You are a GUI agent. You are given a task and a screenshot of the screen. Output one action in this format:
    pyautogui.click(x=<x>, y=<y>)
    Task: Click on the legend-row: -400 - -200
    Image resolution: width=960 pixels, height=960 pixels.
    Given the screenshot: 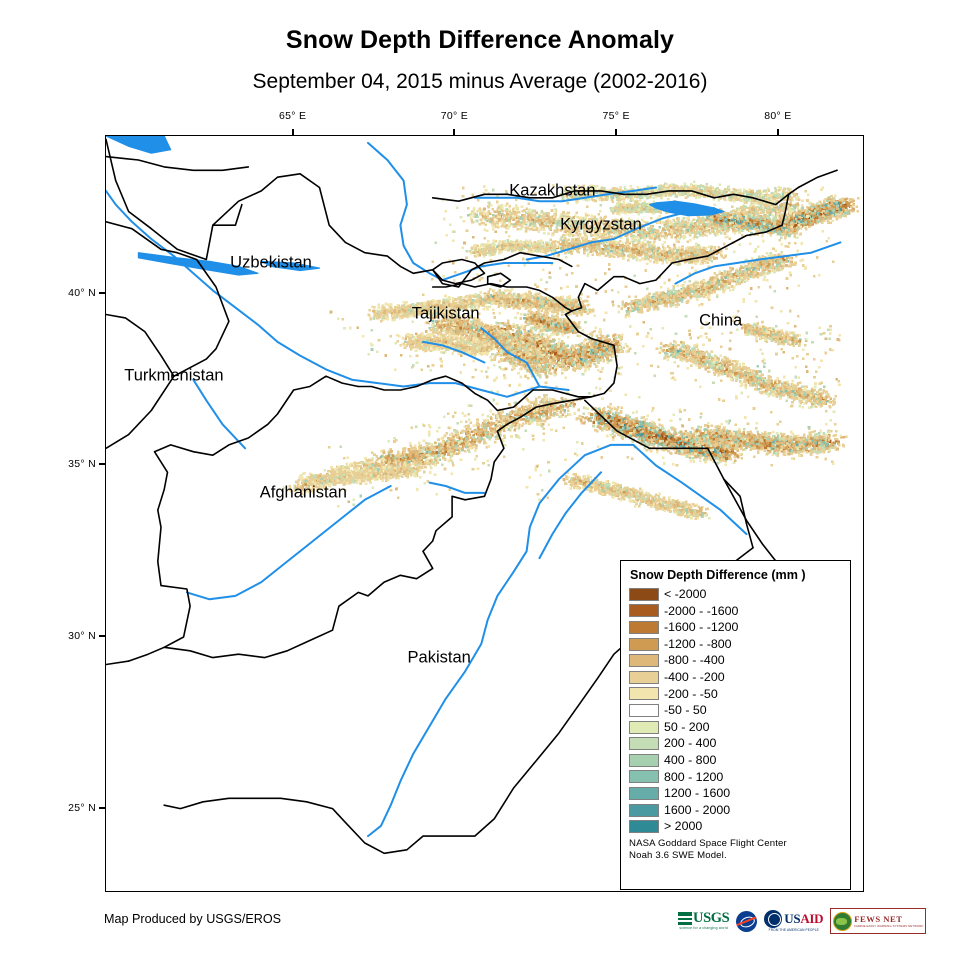 What is the action you would take?
    pyautogui.click(x=735, y=677)
    